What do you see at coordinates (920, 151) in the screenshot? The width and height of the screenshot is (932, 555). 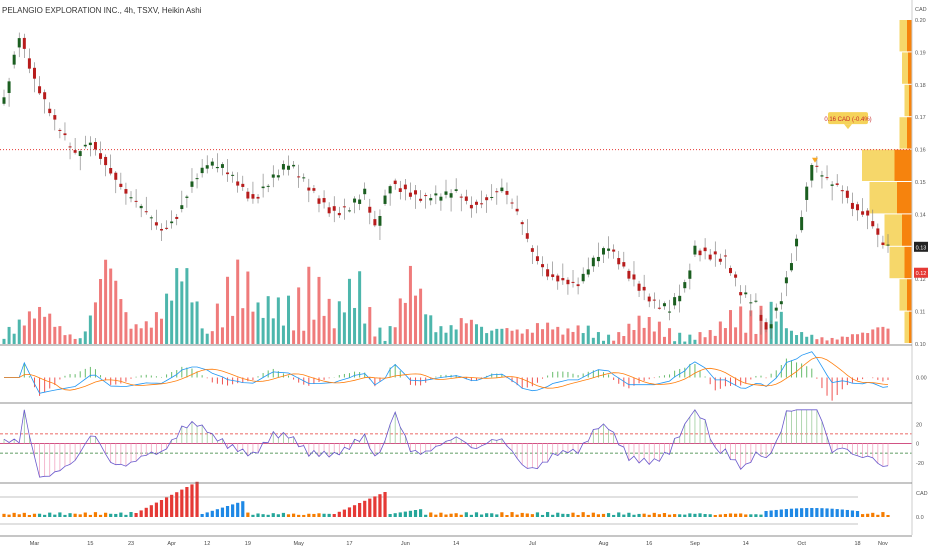 I see `price-tick-6: 0.16` at bounding box center [920, 151].